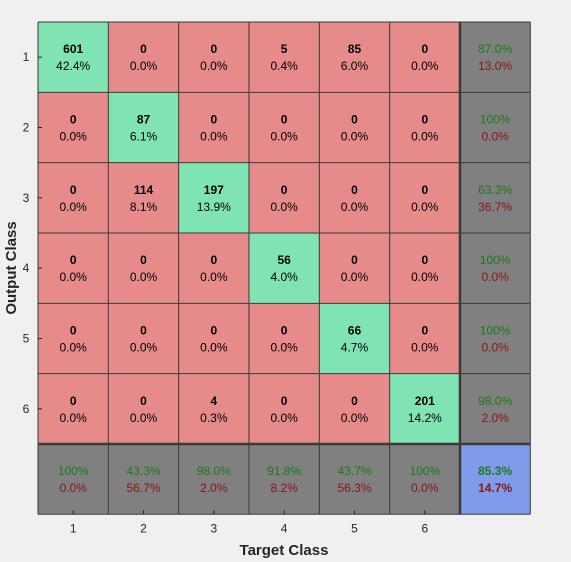 This screenshot has width=571, height=562. What do you see at coordinates (144, 190) in the screenshot?
I see `cell-count: 114` at bounding box center [144, 190].